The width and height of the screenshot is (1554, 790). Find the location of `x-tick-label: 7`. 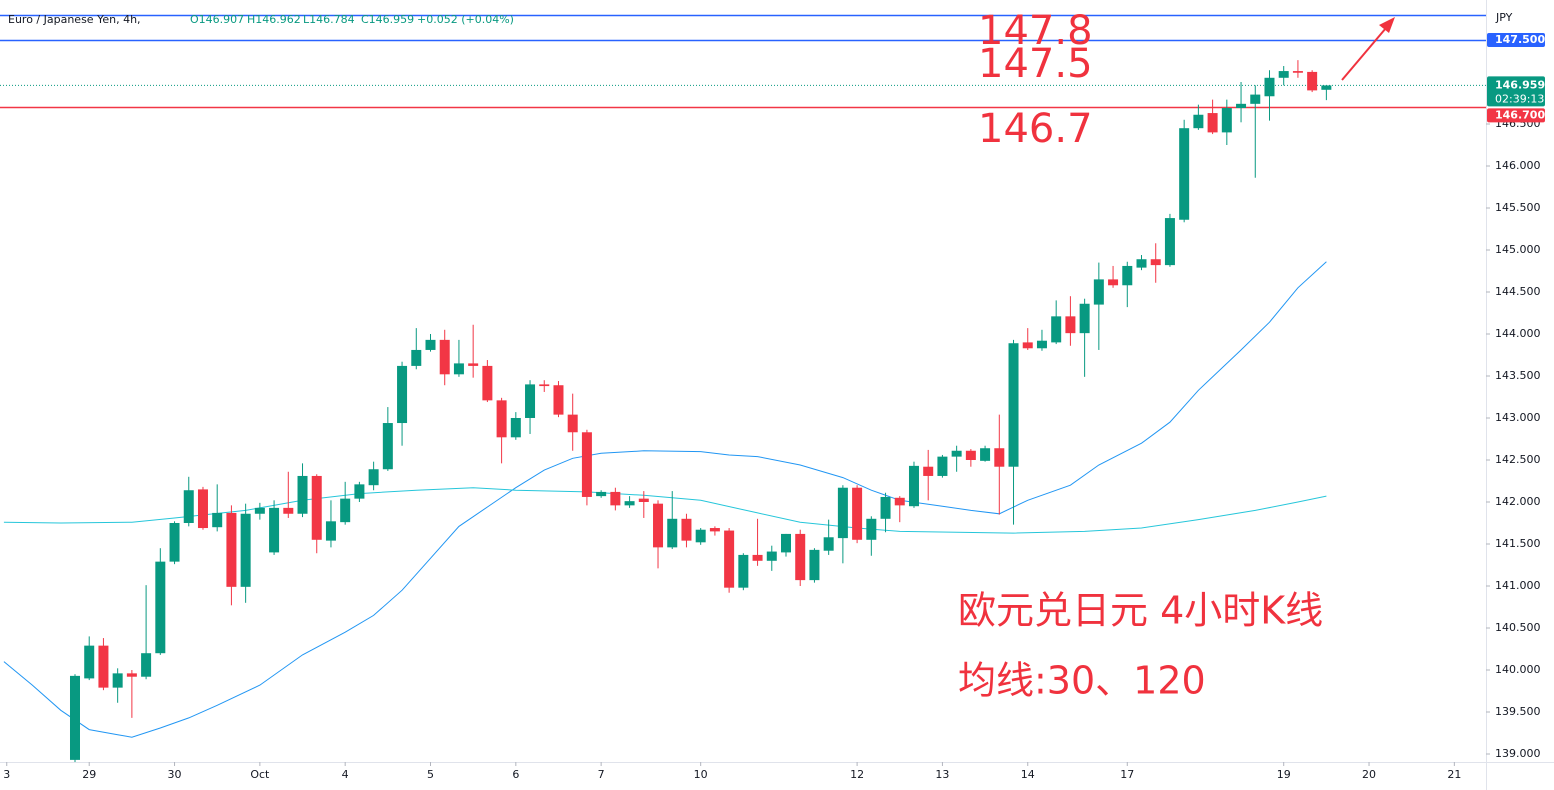

x-tick-label: 7 is located at coordinates (601, 774).